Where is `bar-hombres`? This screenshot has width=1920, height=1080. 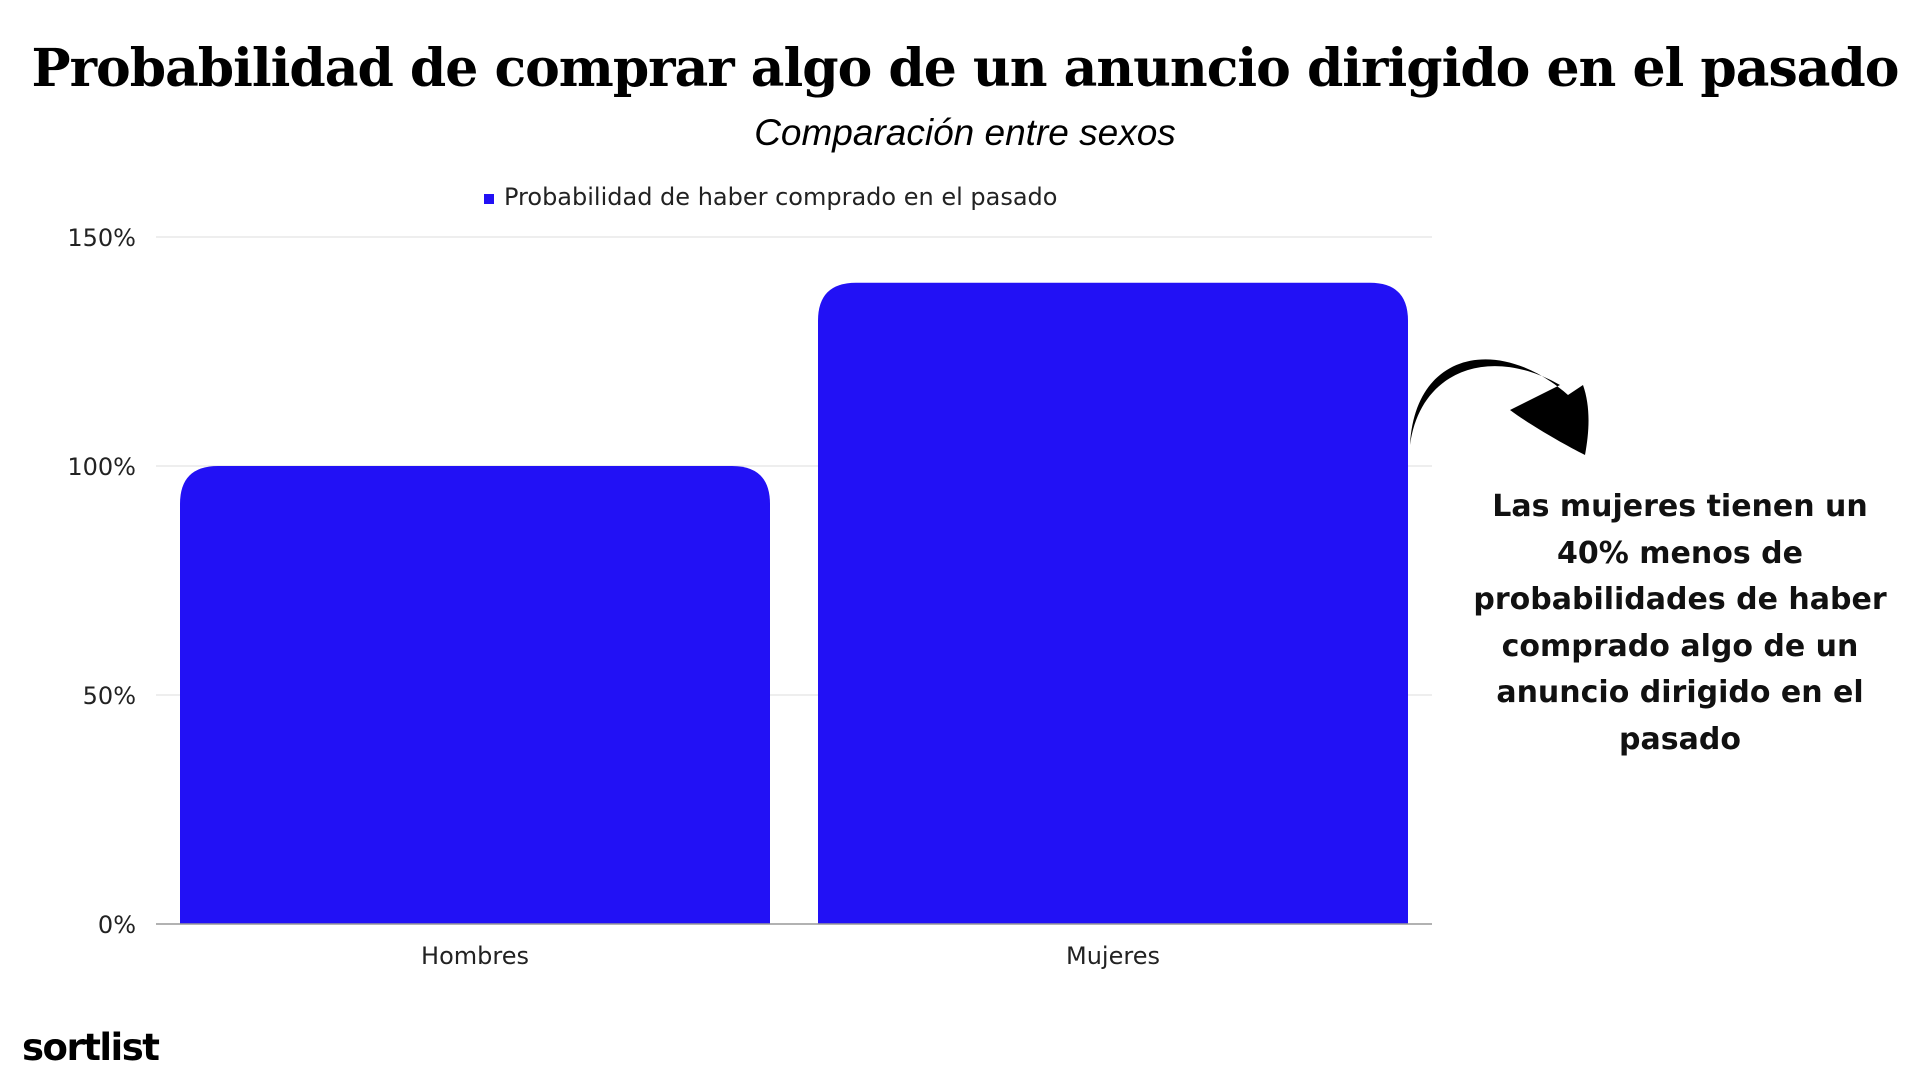 bar-hombres is located at coordinates (475, 695).